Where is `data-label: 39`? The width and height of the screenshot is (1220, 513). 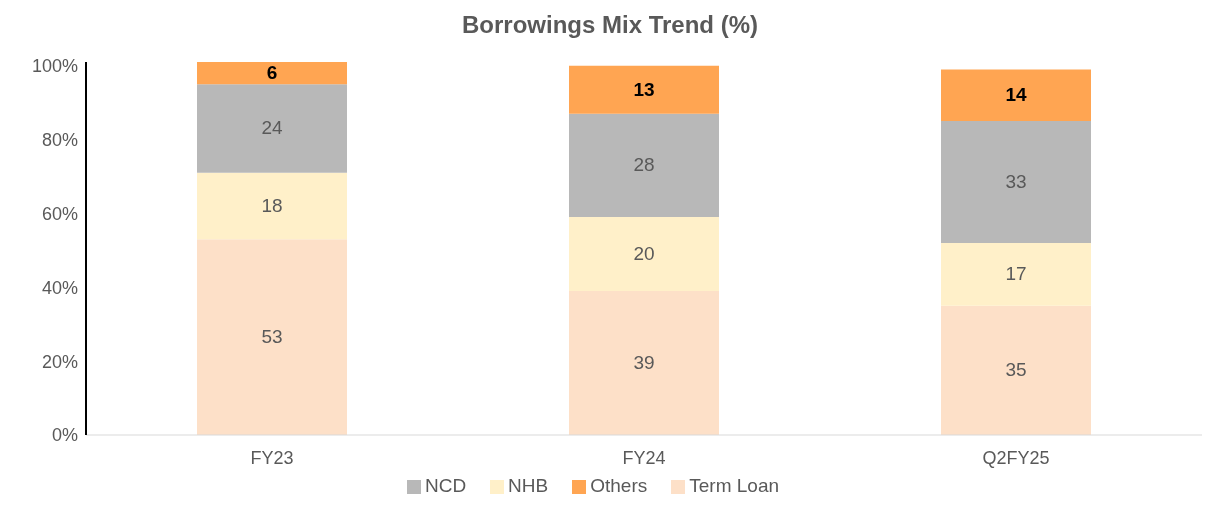 data-label: 39 is located at coordinates (644, 362).